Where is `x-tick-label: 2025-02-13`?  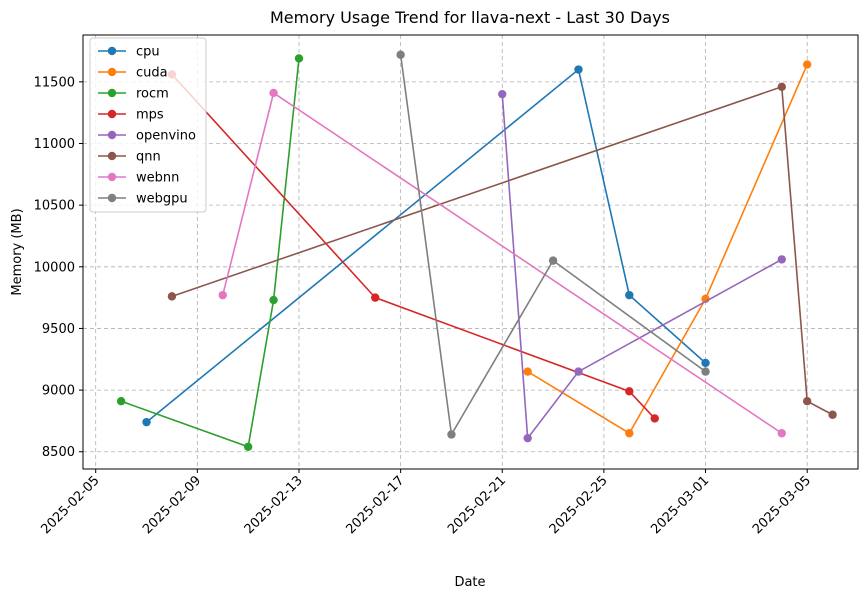 x-tick-label: 2025-02-13 is located at coordinates (274, 505).